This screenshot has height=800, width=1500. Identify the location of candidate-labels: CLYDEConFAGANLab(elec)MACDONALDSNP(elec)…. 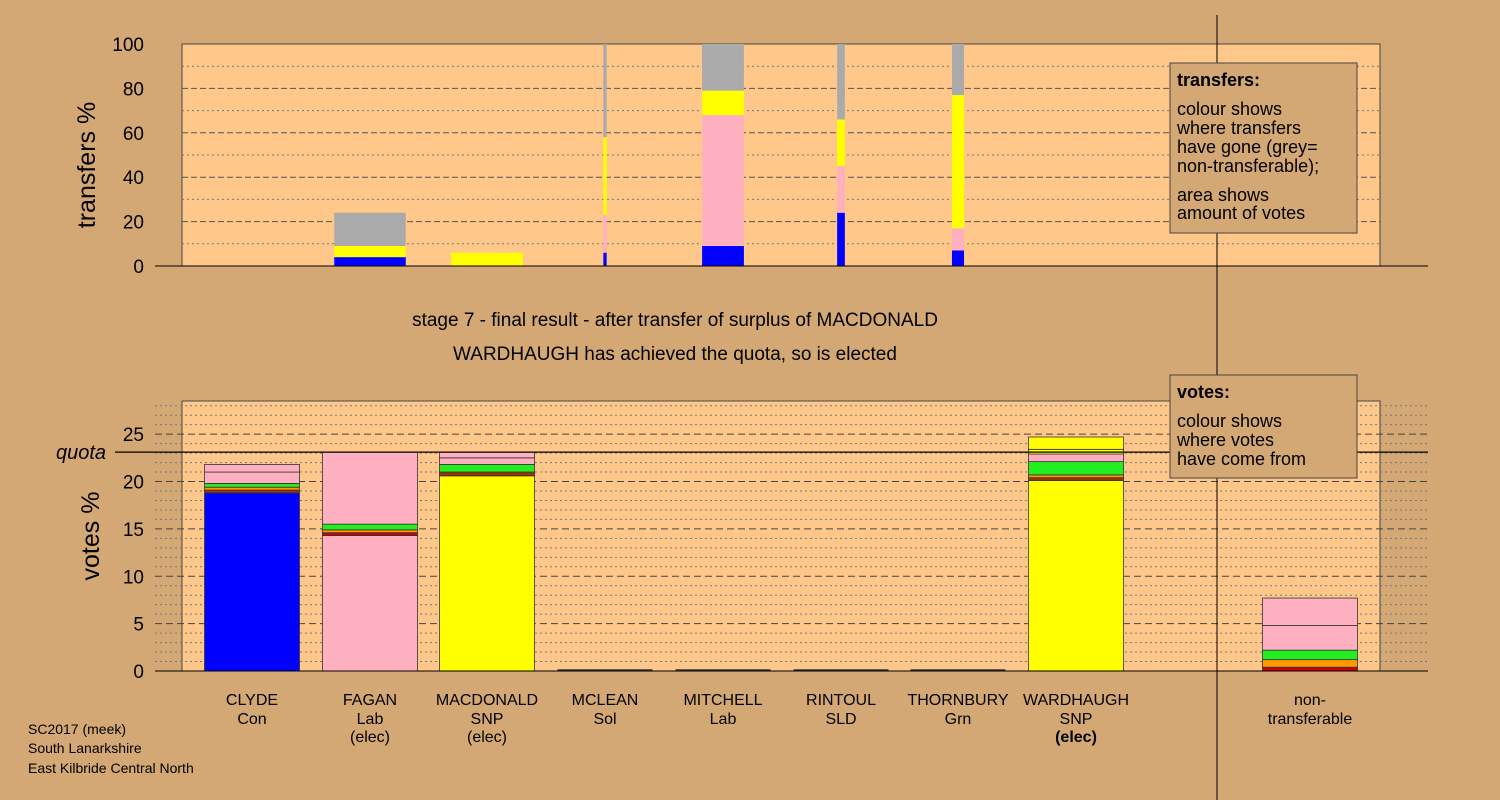
(789, 719).